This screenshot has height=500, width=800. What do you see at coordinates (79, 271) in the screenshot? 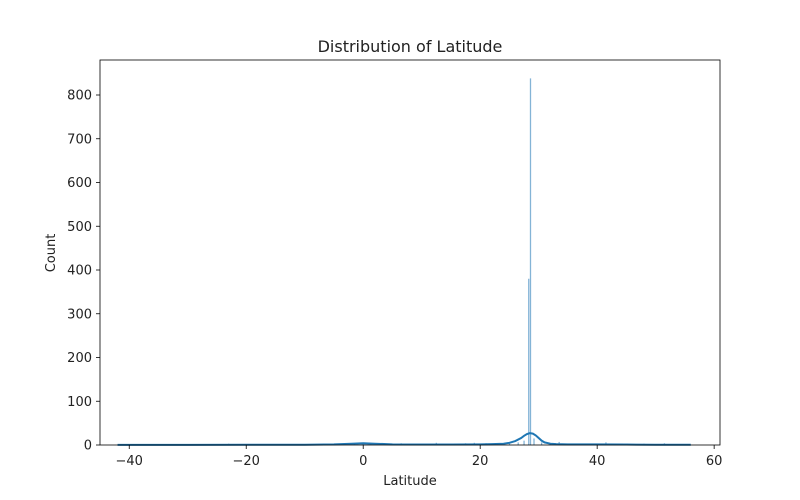
I see `y-tick-label: 400` at bounding box center [79, 271].